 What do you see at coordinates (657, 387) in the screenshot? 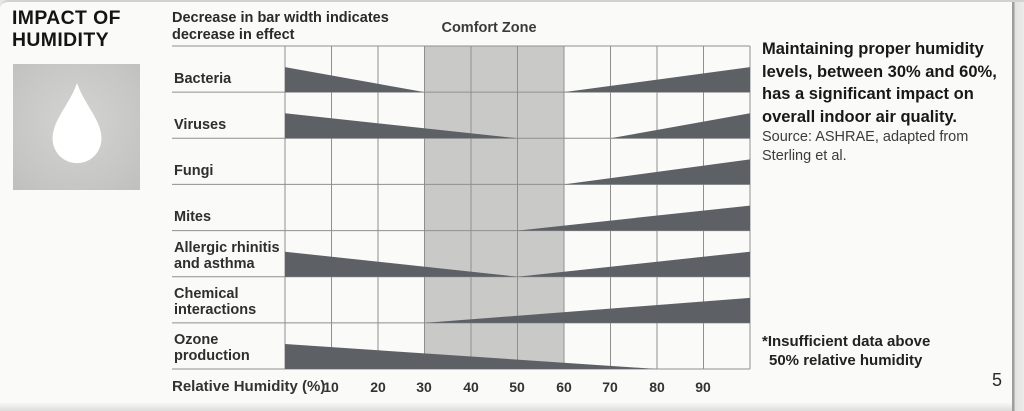
I see `x-tick-80: 80` at bounding box center [657, 387].